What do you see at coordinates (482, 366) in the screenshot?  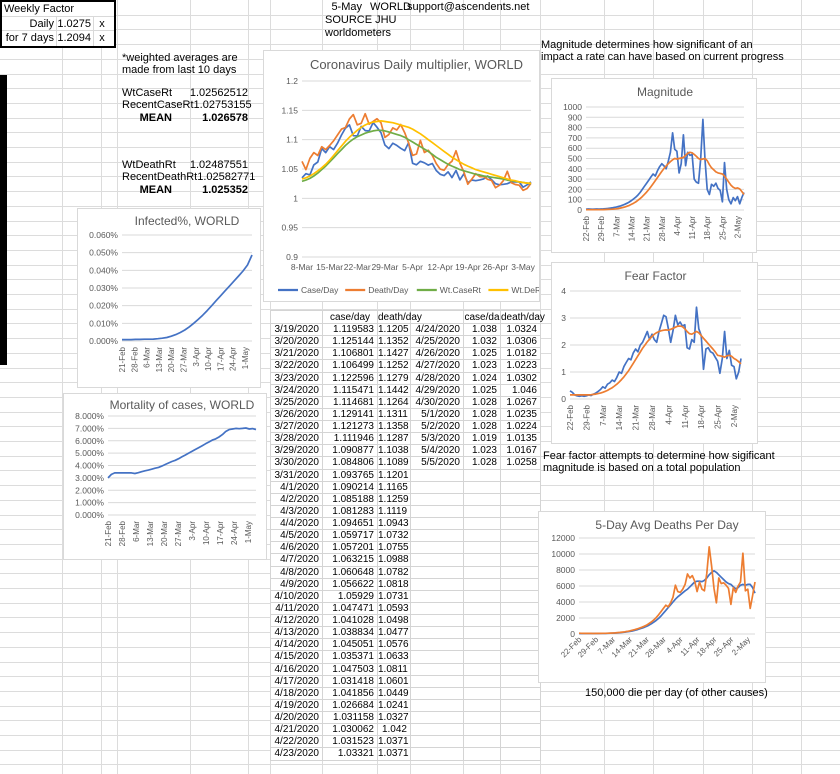 I see `table-cell: 1.023` at bounding box center [482, 366].